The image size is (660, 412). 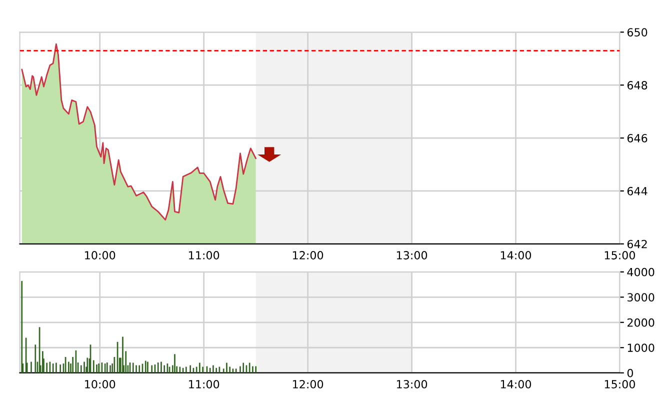 I want to click on y-tick-label: 1000, so click(x=641, y=348).